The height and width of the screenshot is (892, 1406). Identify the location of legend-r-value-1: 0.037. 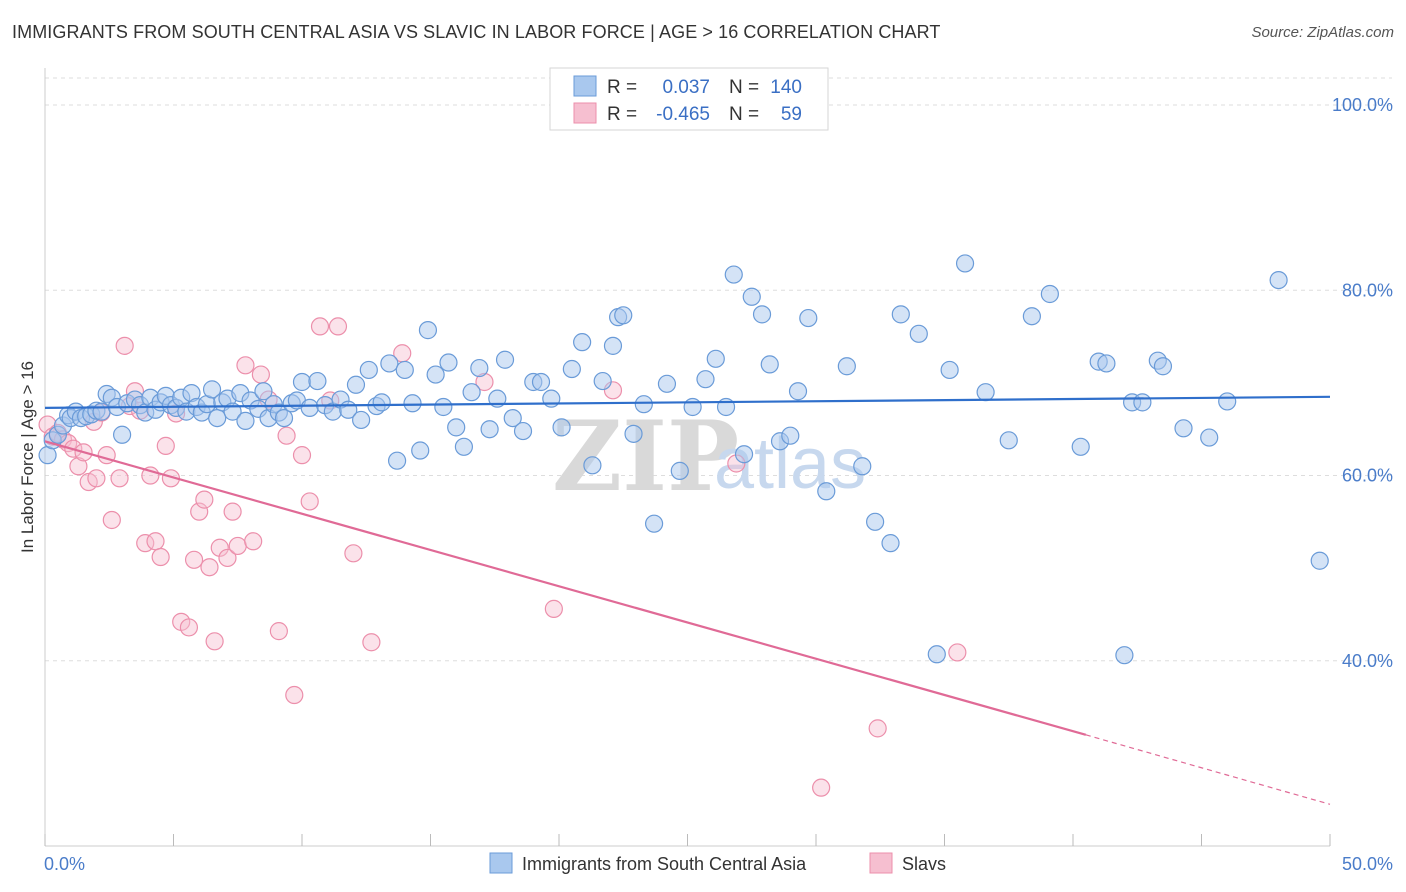
(686, 87).